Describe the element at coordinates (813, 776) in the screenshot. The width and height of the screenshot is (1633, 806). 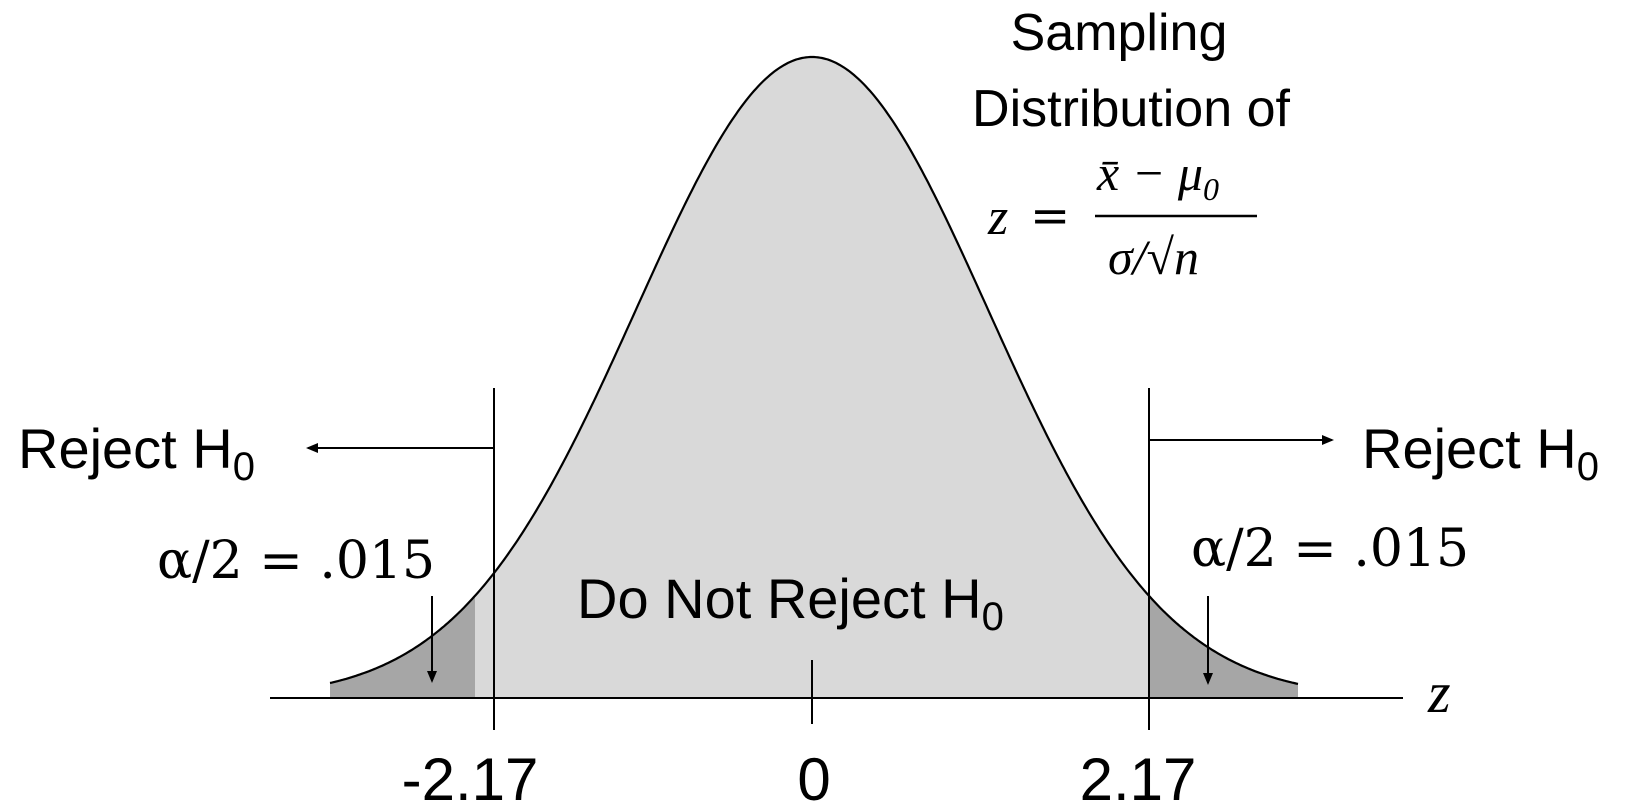
I see `tick-label-center: 0` at that location.